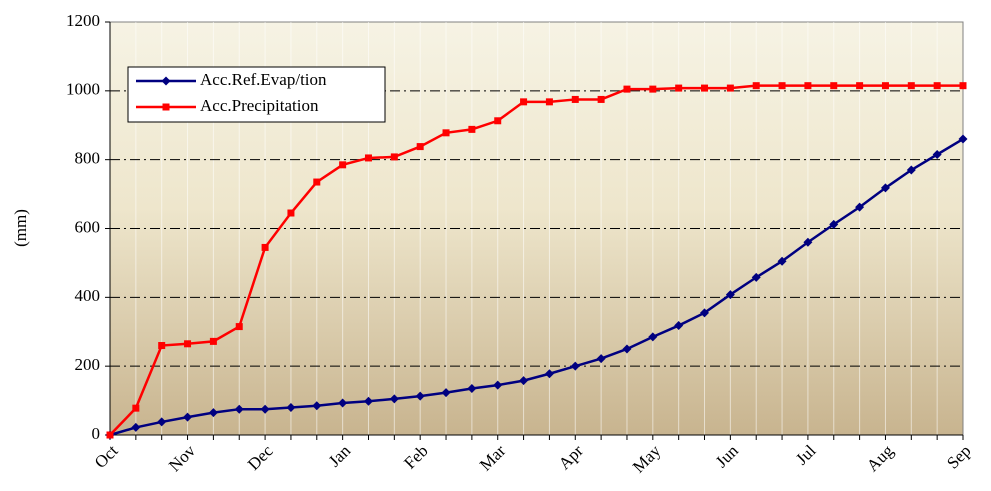 The width and height of the screenshot is (991, 491). What do you see at coordinates (88, 364) in the screenshot?
I see `y-tick-label: 200` at bounding box center [88, 364].